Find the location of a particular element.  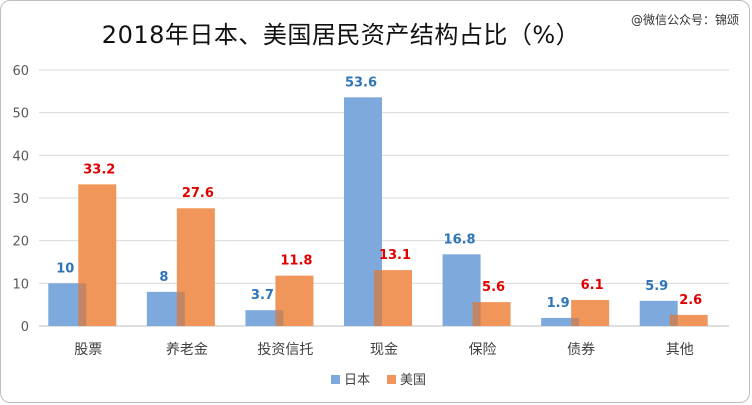

data-label-japan: 5.9 is located at coordinates (656, 286).